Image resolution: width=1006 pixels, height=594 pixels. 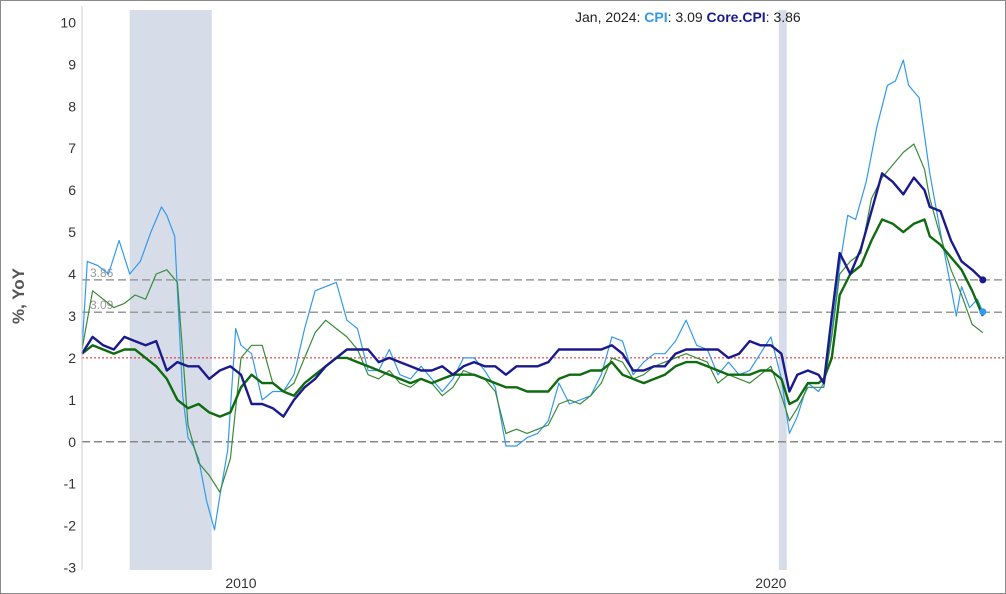 I want to click on readout-date: Jan, 2024, so click(x=606, y=17).